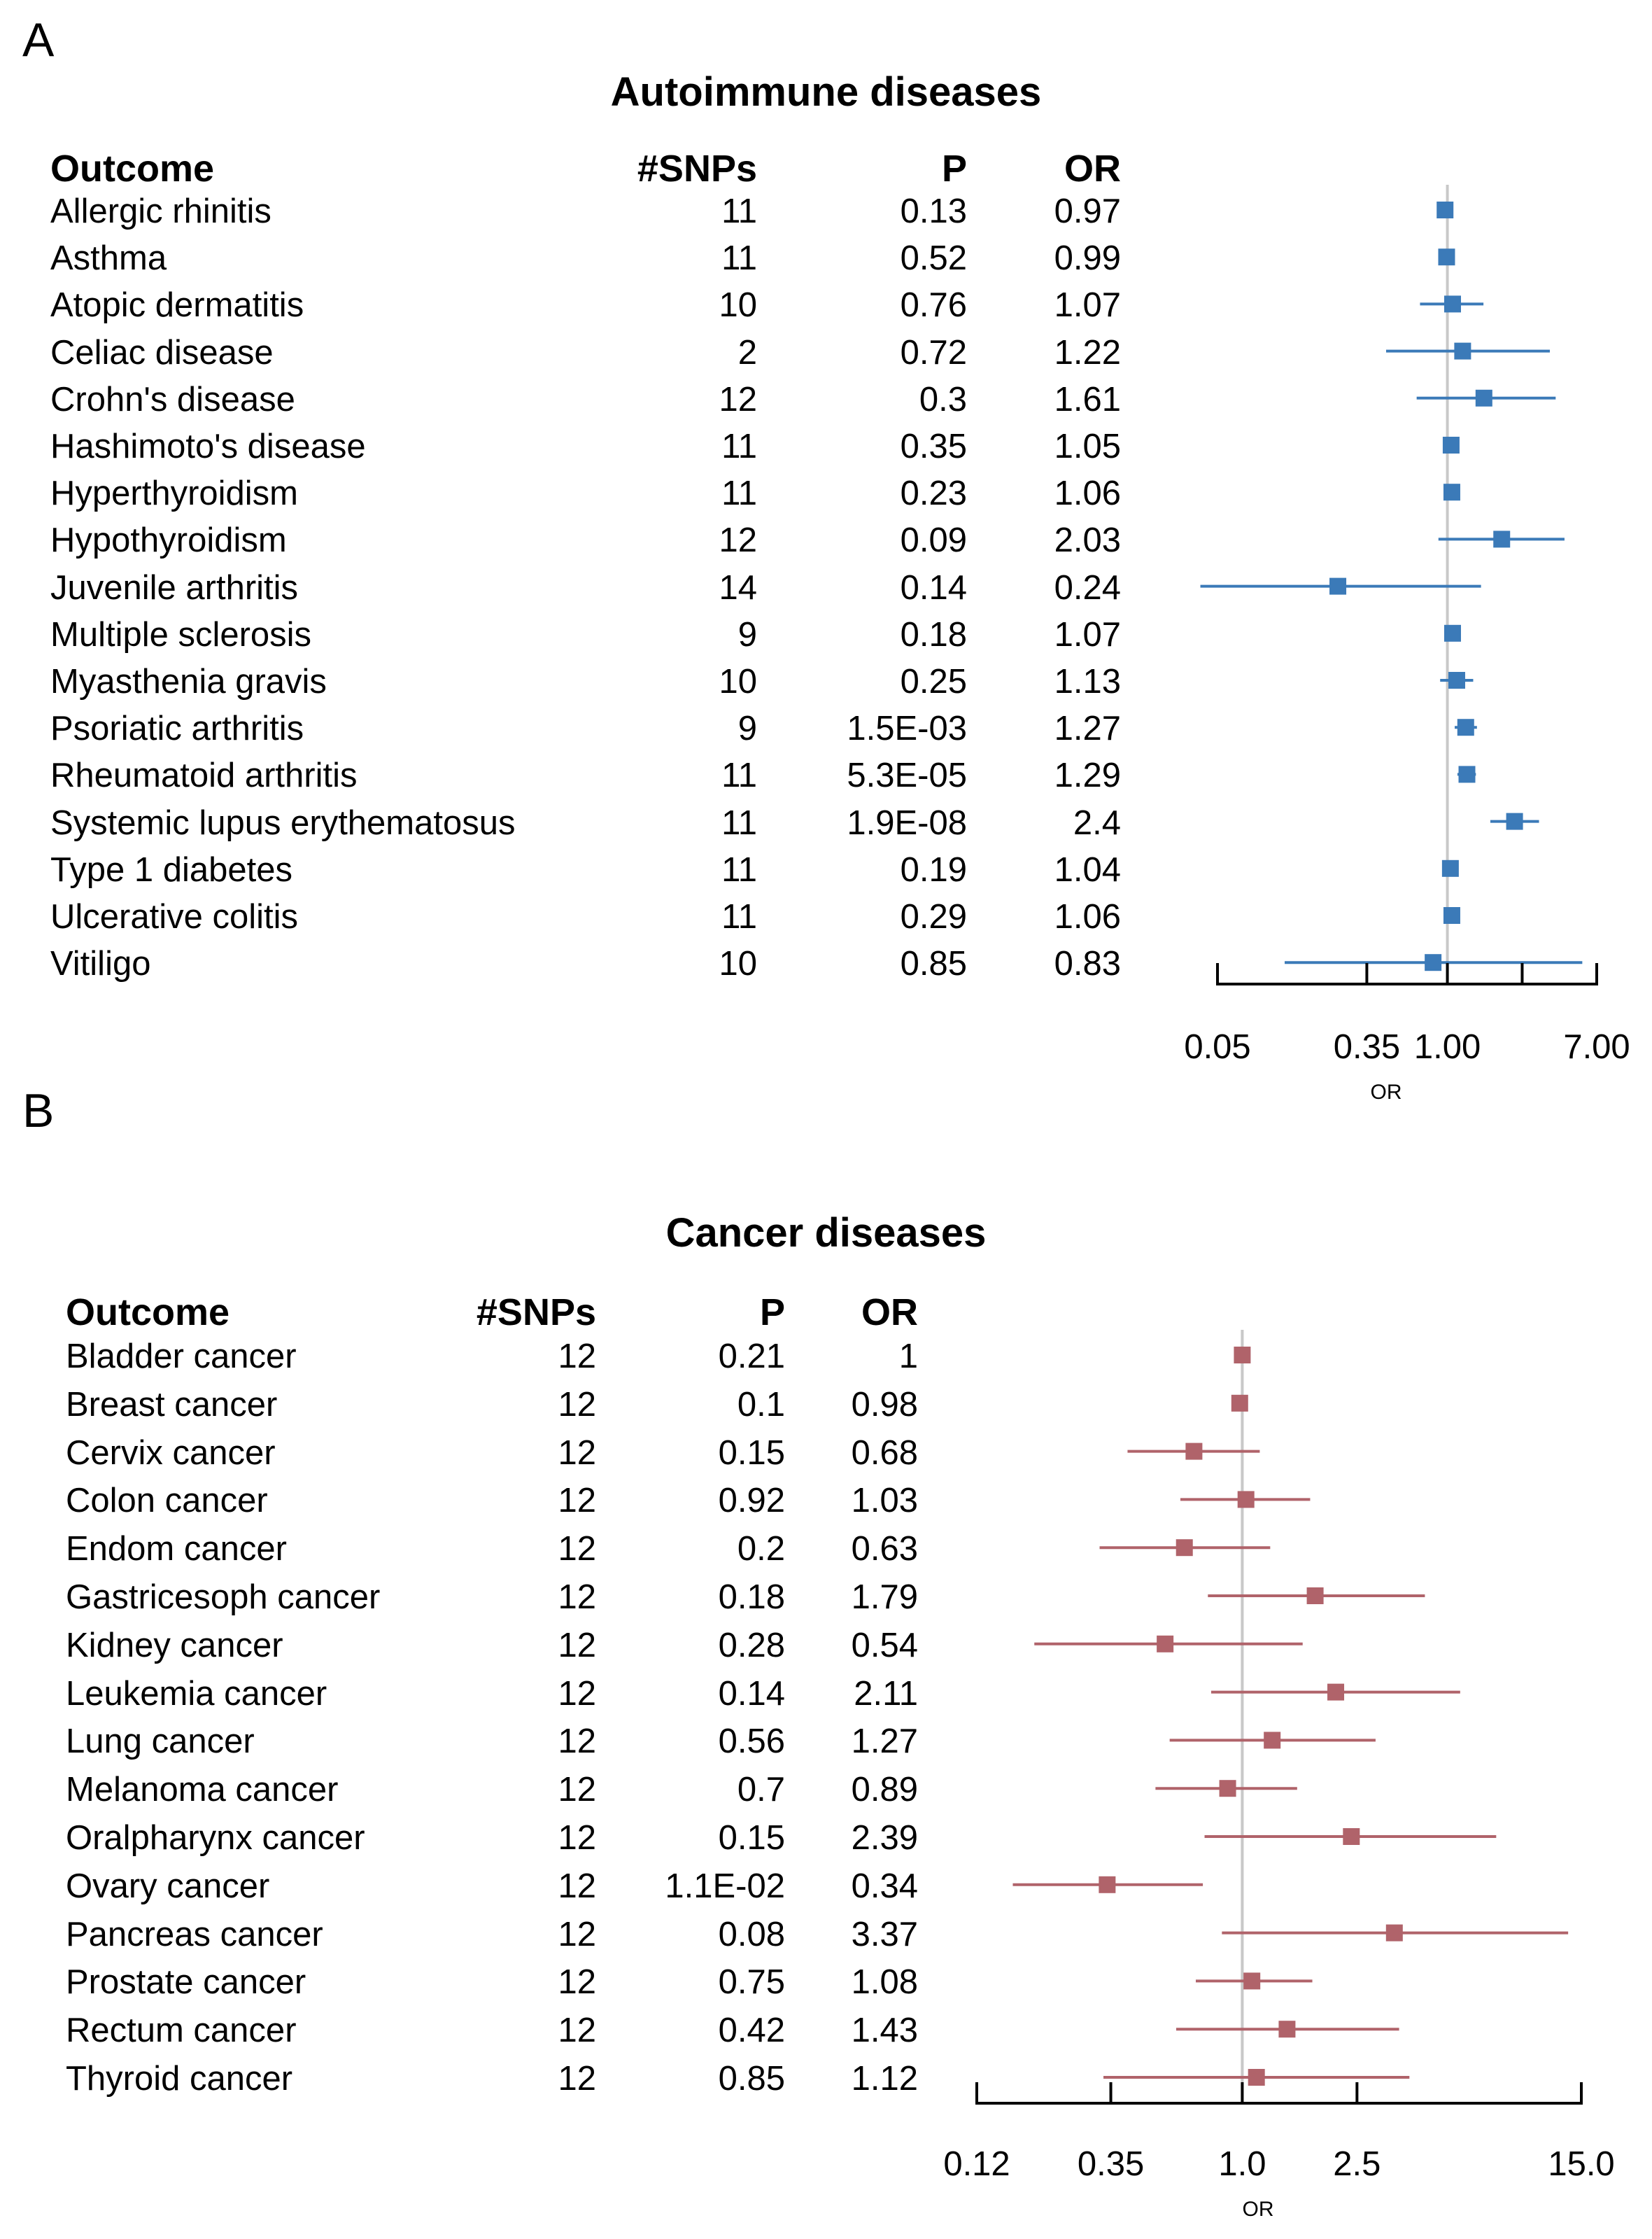 The image size is (1652, 2239). Describe the element at coordinates (885, 1404) in the screenshot. I see `cell-or: 0.98` at that location.